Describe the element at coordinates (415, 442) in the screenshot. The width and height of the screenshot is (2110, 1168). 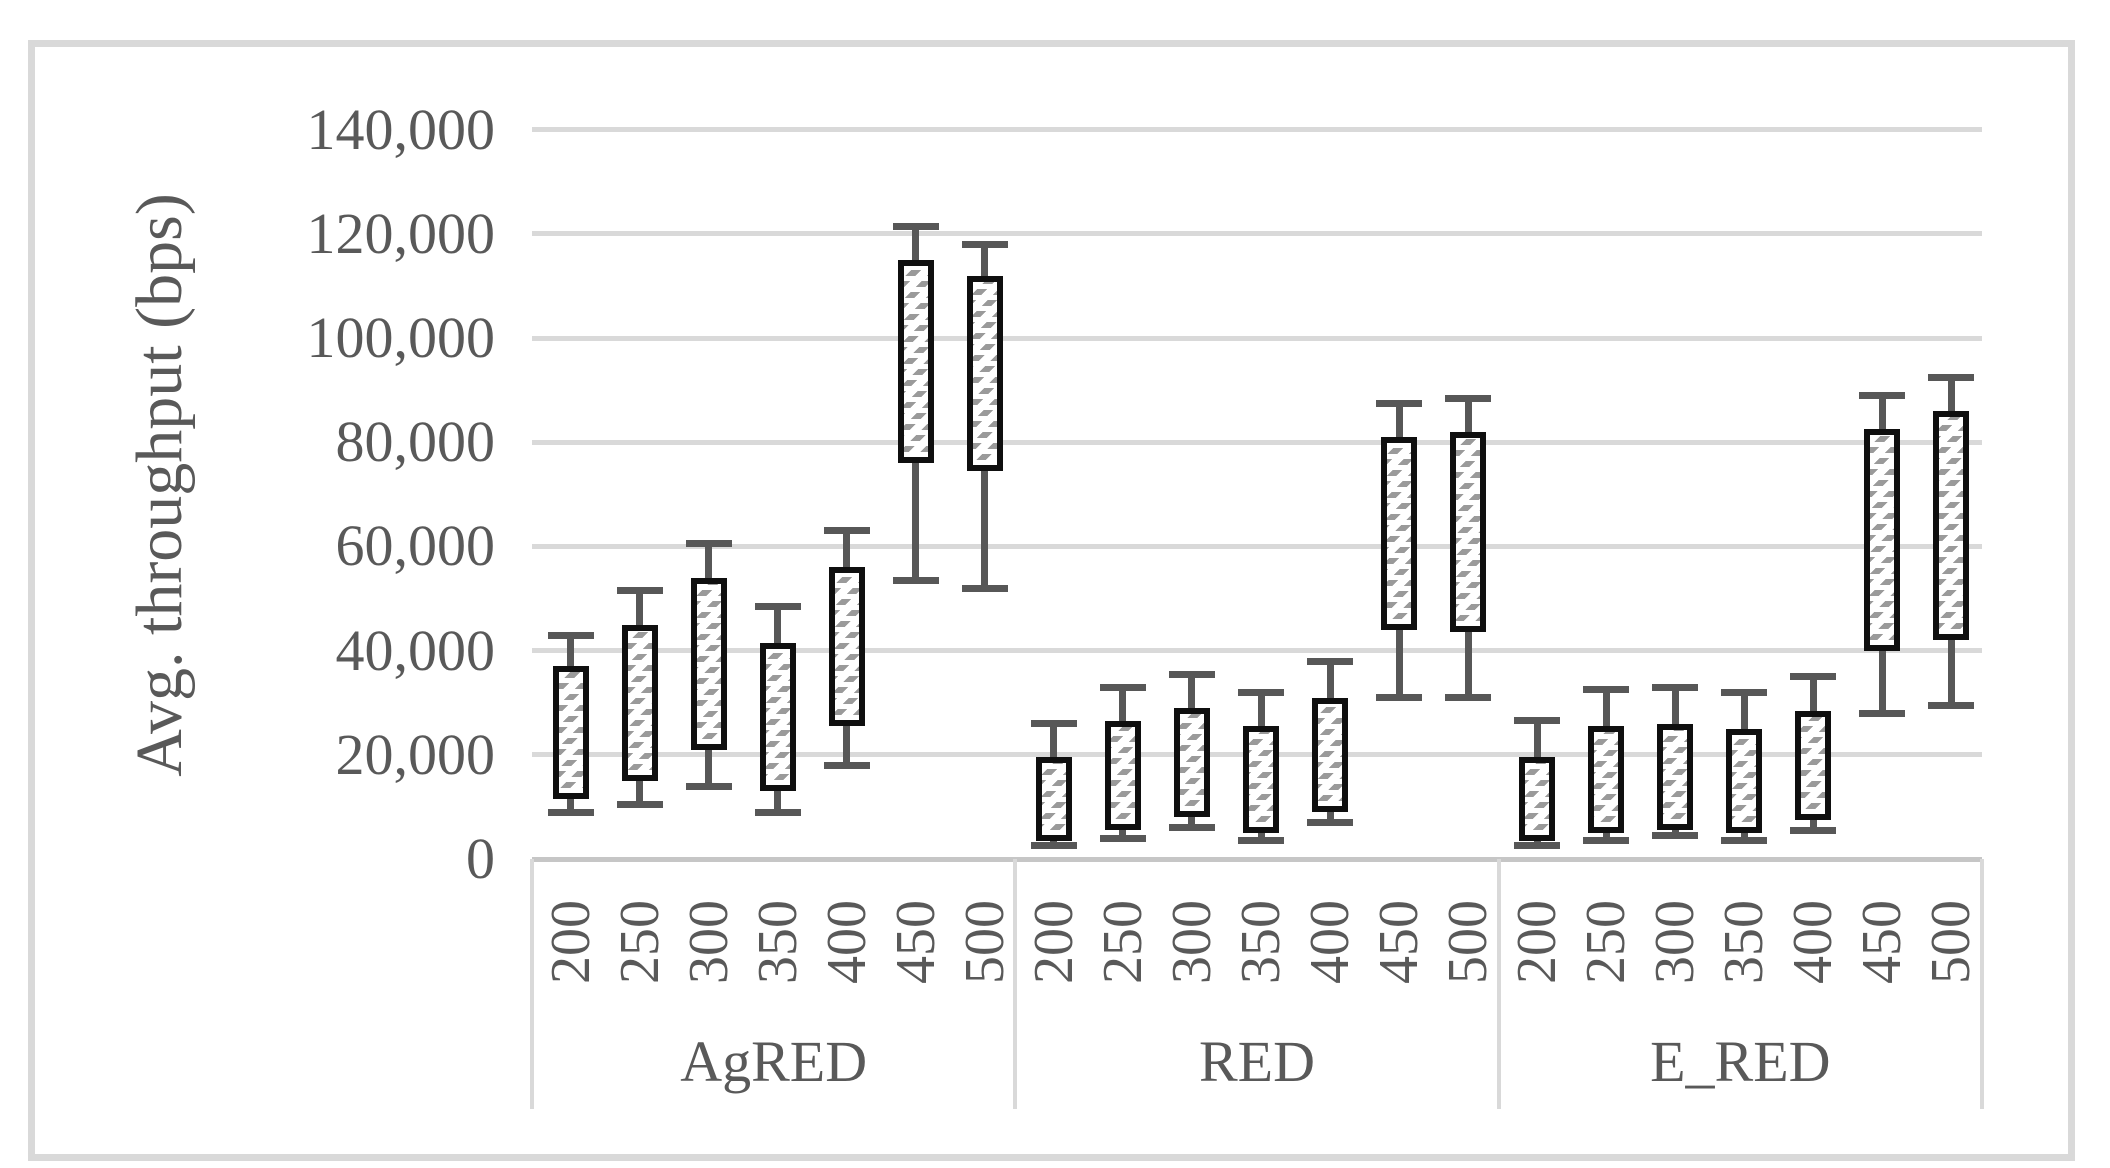
I see `y-tick-label: 80,000` at that location.